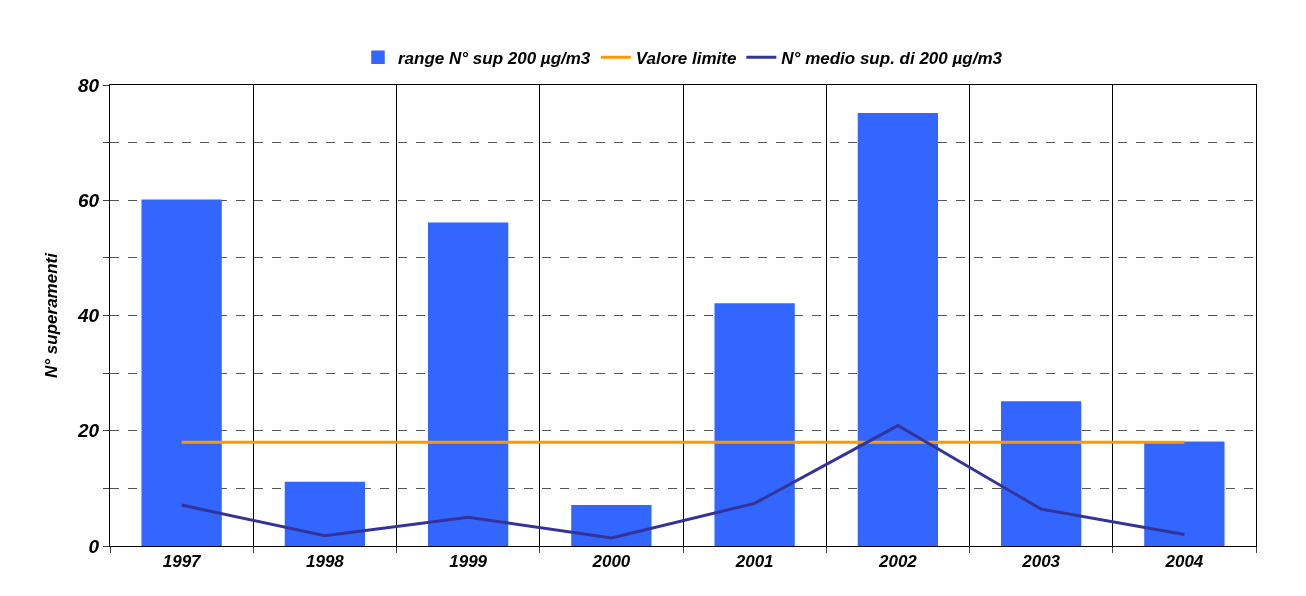 Image resolution: width=1306 pixels, height=596 pixels. Describe the element at coordinates (89, 85) in the screenshot. I see `y-tick-label: 80` at that location.